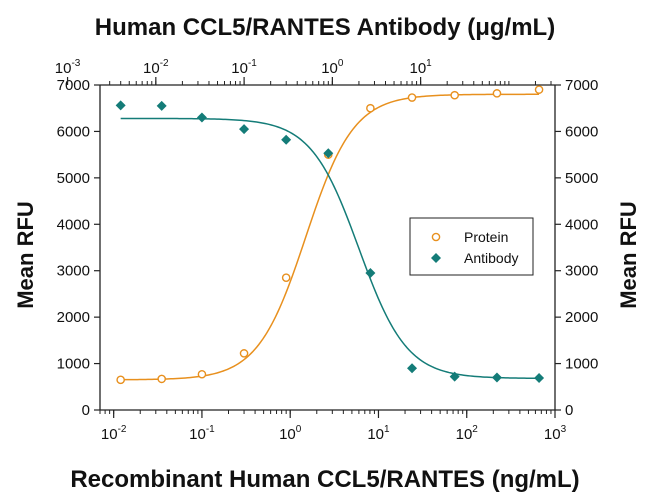 This screenshot has height=503, width=650. Describe the element at coordinates (420, 67) in the screenshot. I see `x-tick-label-top: 10¹` at that location.